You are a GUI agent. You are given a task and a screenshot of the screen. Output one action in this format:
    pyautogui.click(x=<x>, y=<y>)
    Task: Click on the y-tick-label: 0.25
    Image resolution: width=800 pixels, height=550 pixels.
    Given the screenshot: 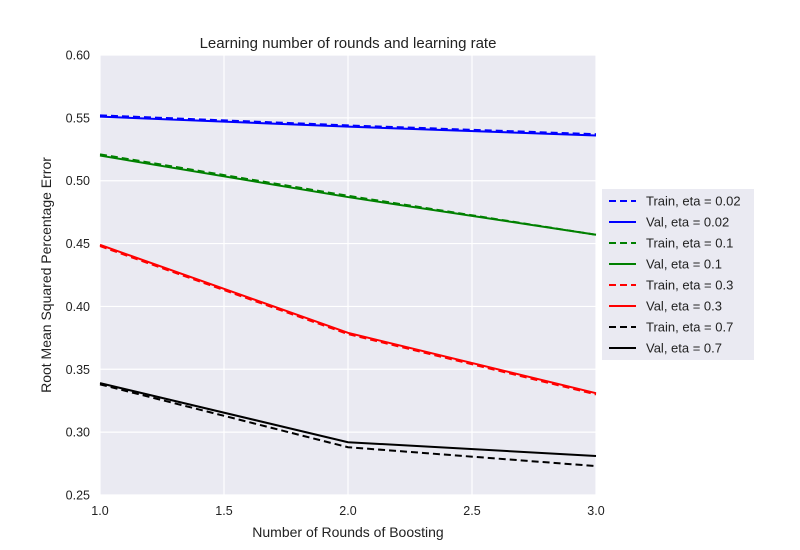 What is the action you would take?
    pyautogui.click(x=78, y=496)
    